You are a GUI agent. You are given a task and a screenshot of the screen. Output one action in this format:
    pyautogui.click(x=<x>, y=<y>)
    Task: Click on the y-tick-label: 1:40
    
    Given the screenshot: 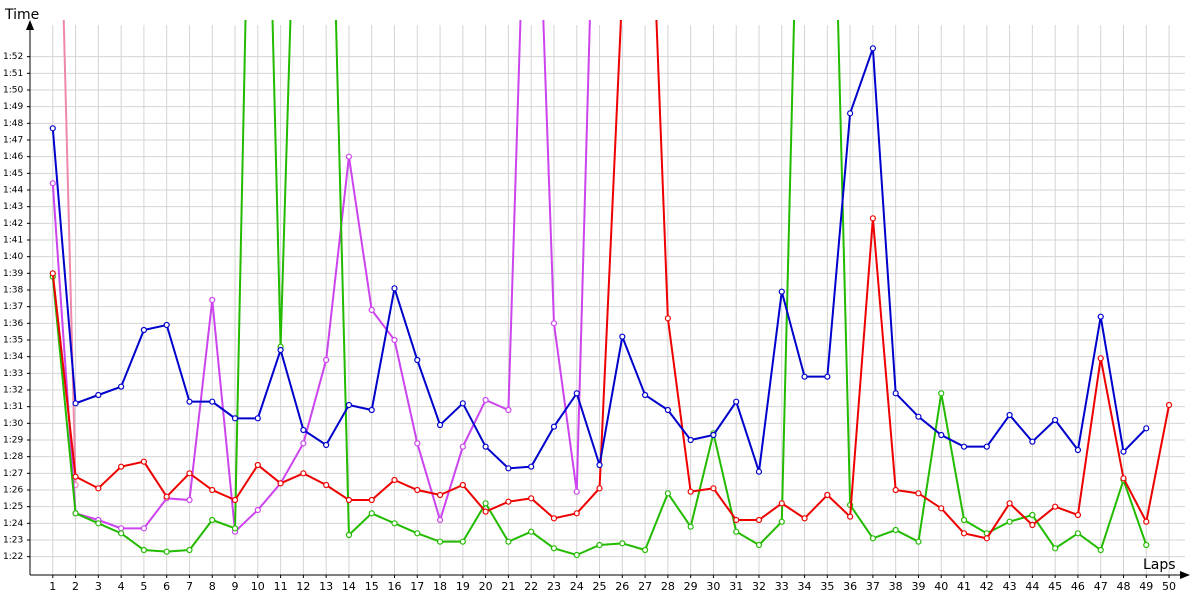 What is the action you would take?
    pyautogui.click(x=13, y=257)
    